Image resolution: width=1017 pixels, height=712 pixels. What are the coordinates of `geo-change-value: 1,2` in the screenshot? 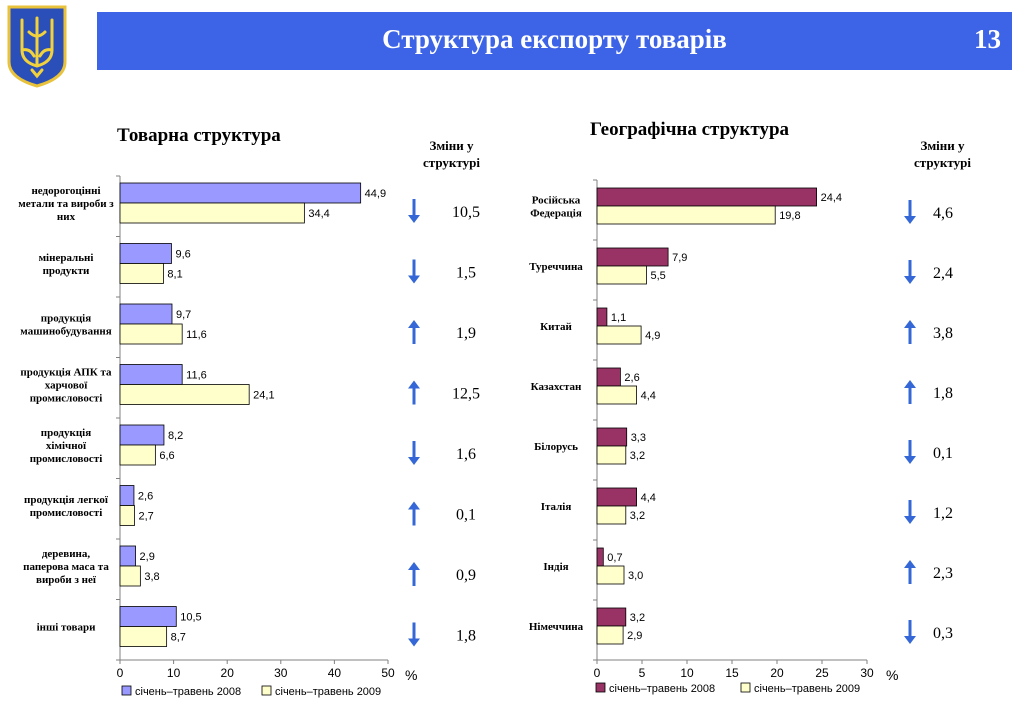 It's located at (943, 513).